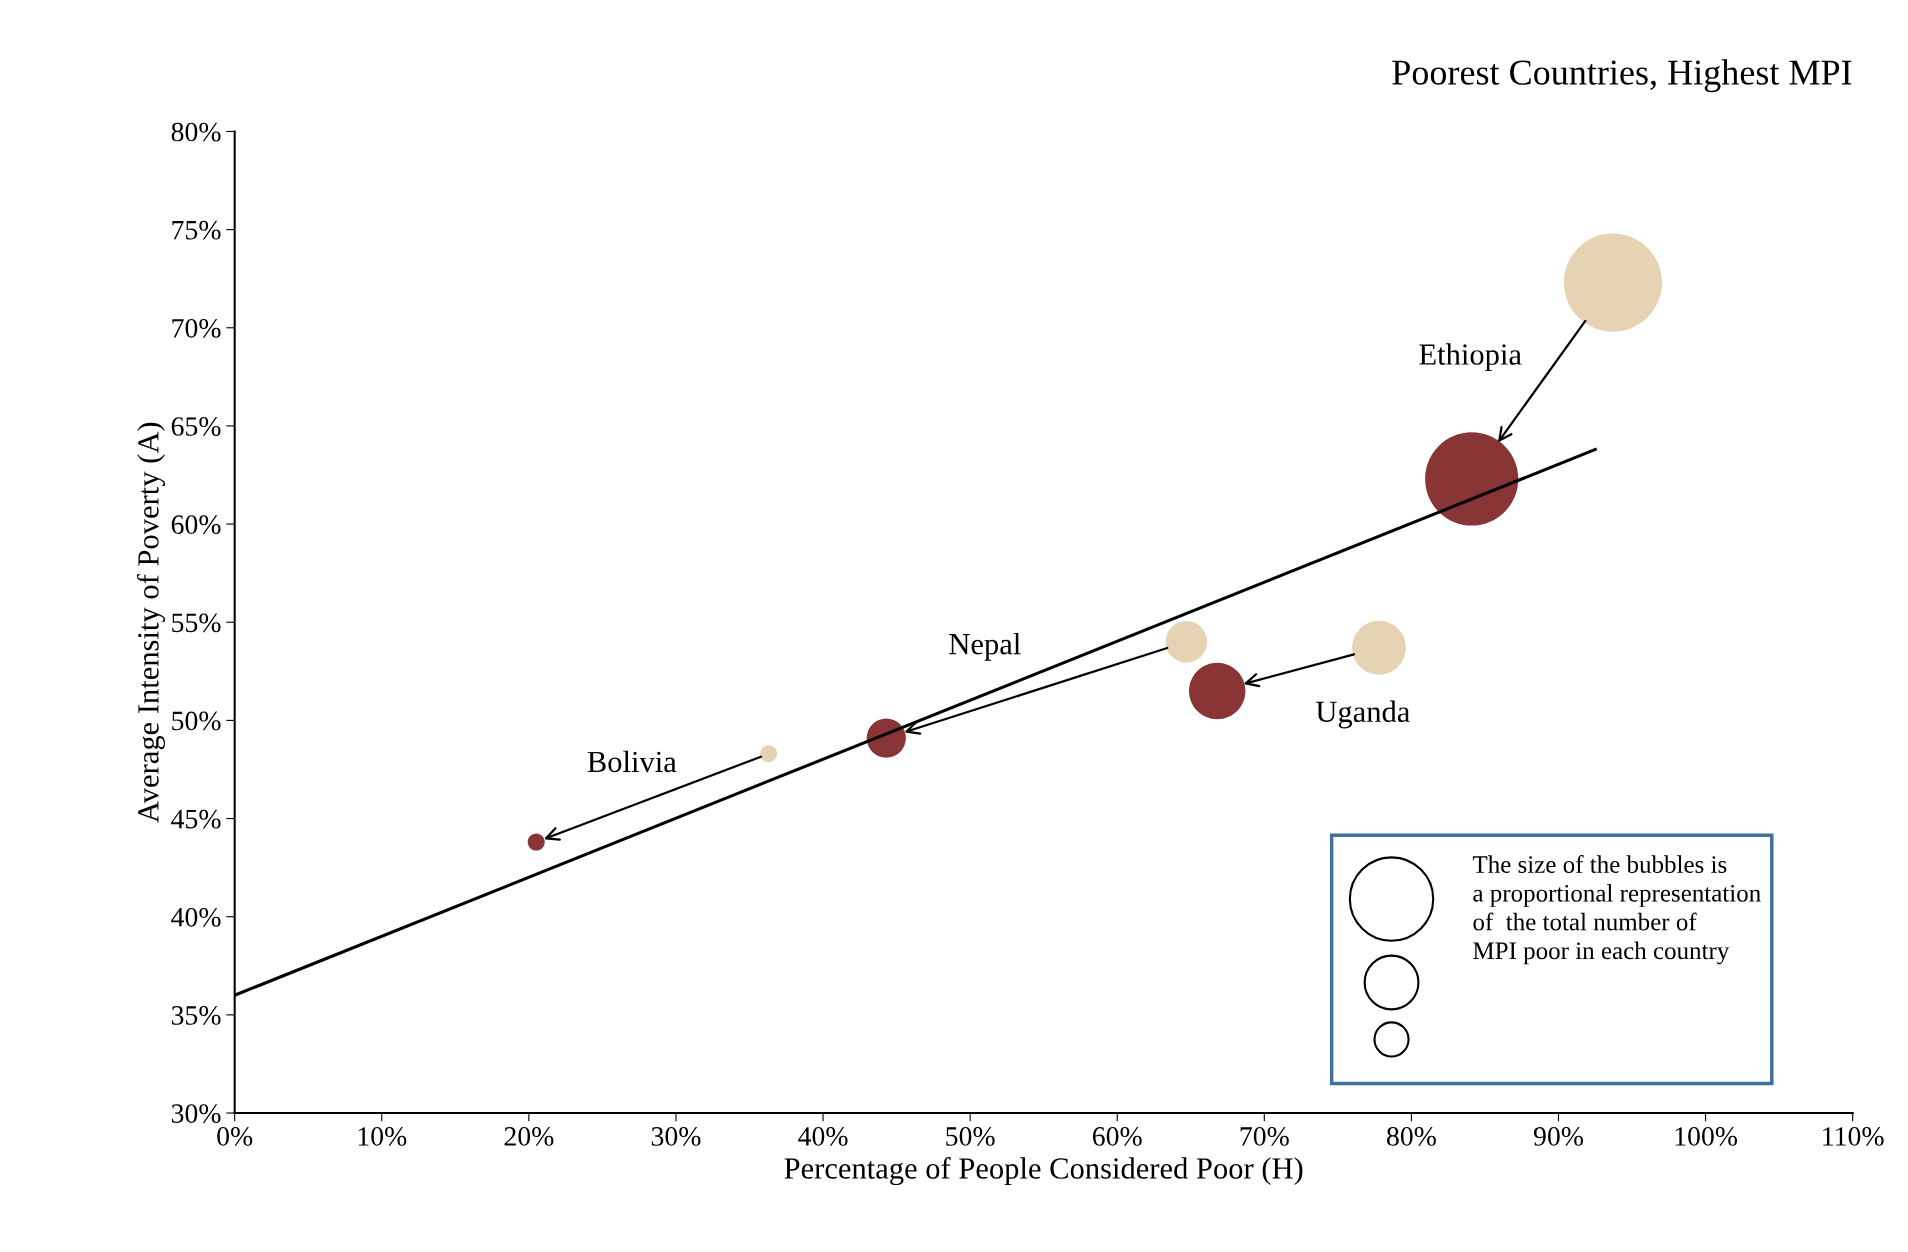 The height and width of the screenshot is (1252, 1908). What do you see at coordinates (196, 1015) in the screenshot?
I see `y-tick-label: 35%` at bounding box center [196, 1015].